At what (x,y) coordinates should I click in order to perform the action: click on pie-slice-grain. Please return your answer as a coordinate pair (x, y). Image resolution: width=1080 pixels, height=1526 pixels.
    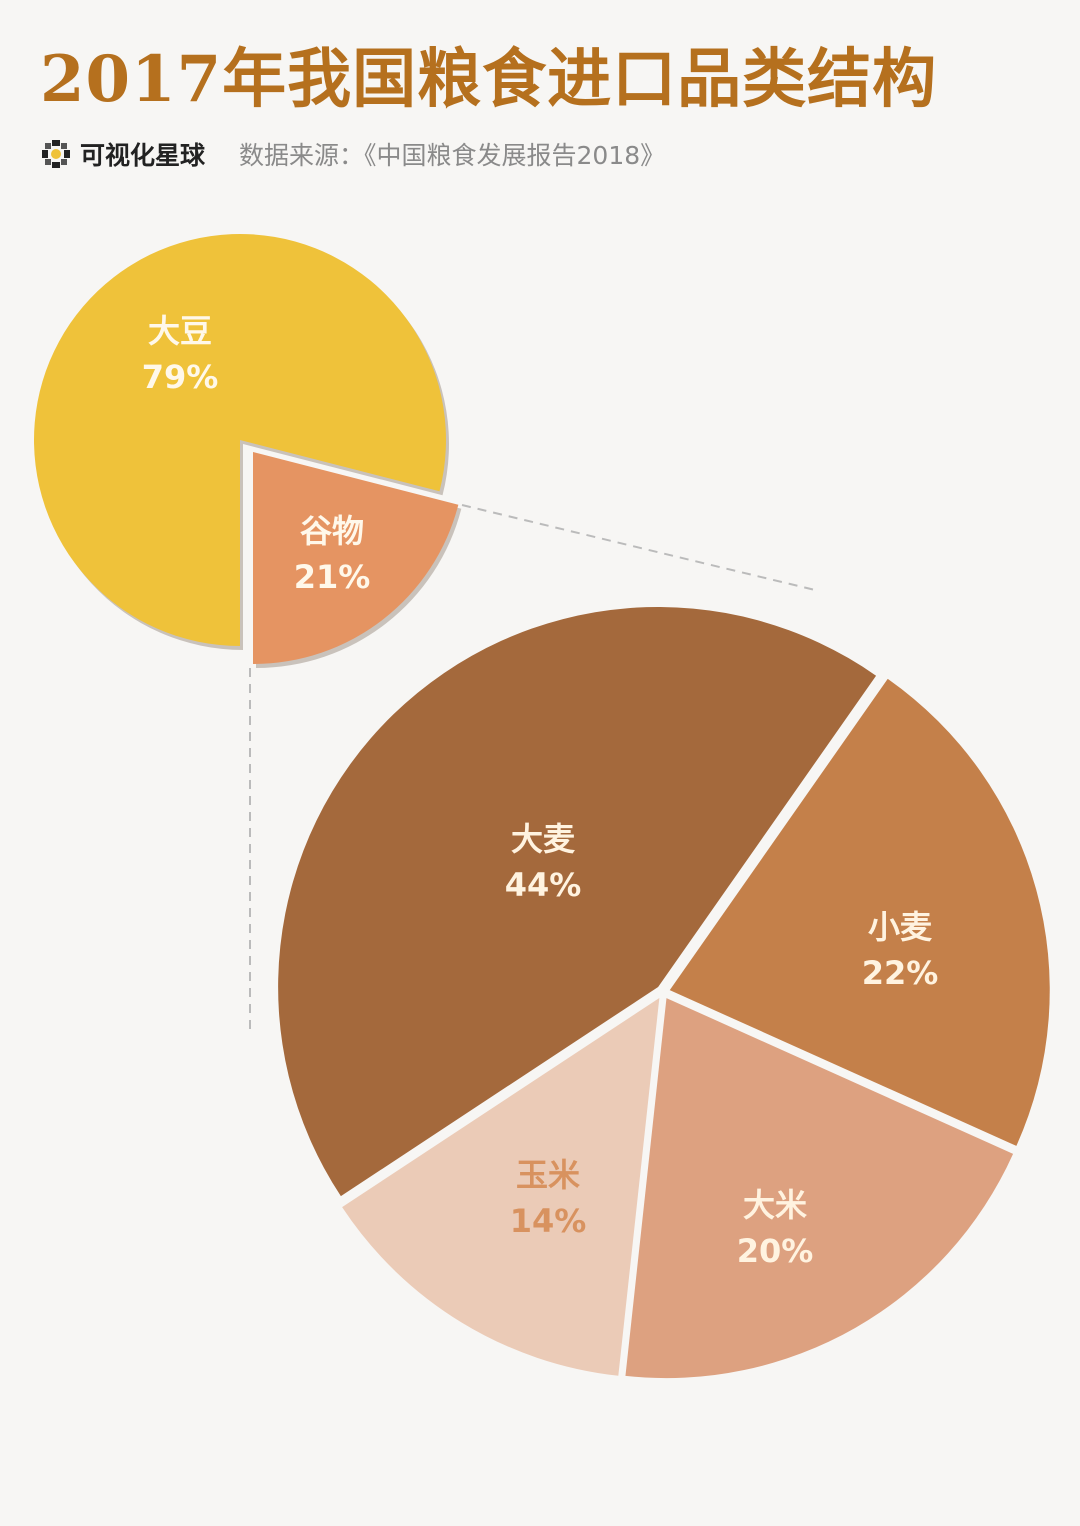
    Looking at the image, I should click on (356, 558).